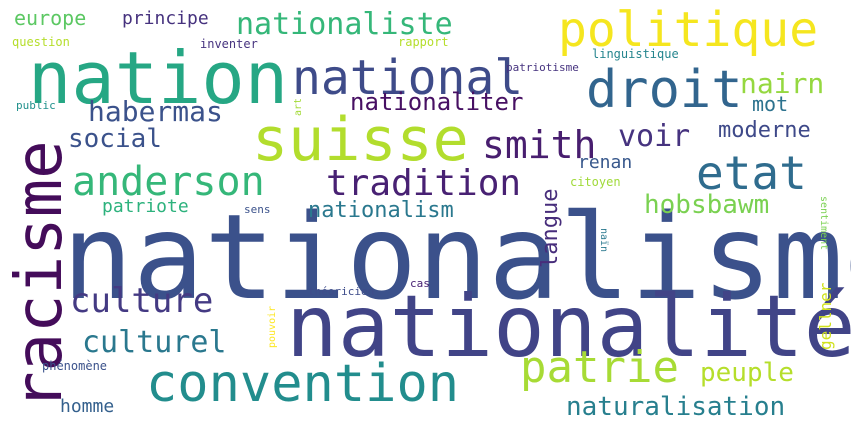 The image size is (851, 432). What do you see at coordinates (770, 104) in the screenshot?
I see `word-mot: mot` at bounding box center [770, 104].